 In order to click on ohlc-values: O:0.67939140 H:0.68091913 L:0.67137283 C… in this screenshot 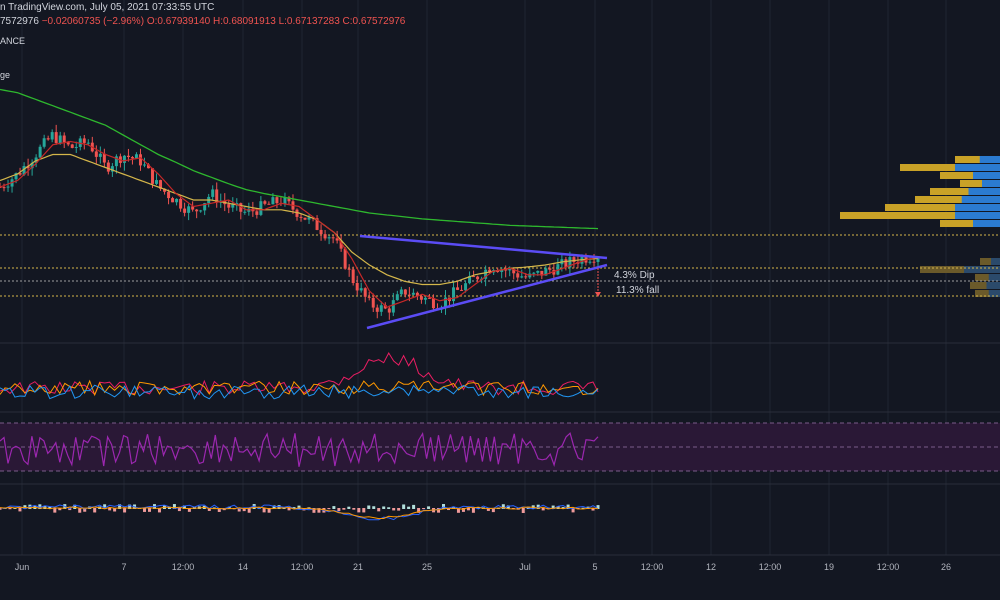, I will do `click(276, 21)`.